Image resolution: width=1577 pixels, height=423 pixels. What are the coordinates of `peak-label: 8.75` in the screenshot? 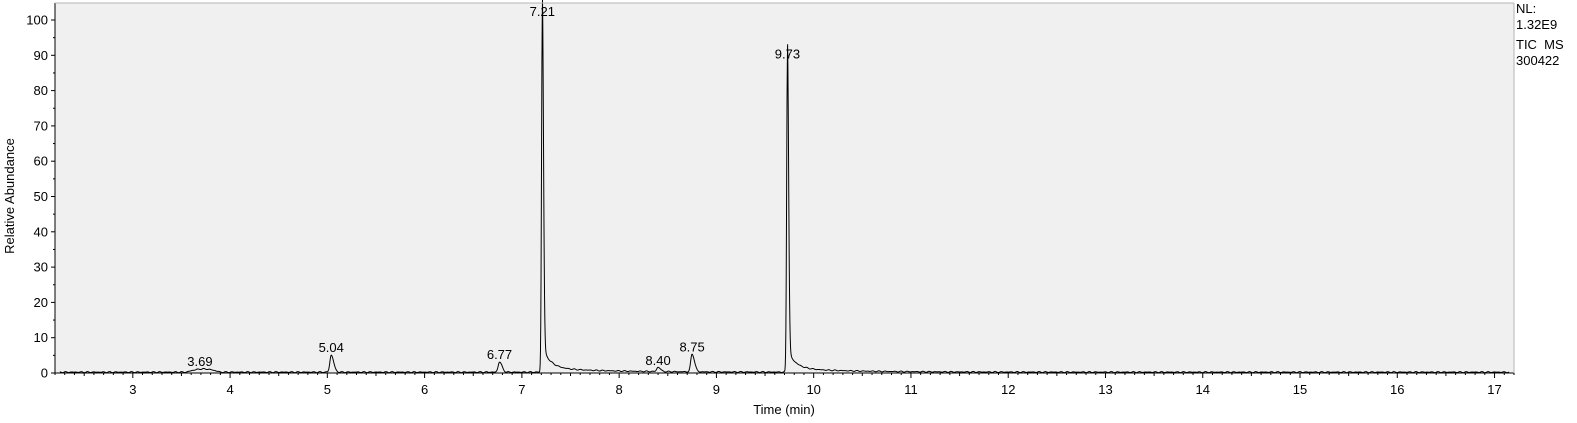 It's located at (691, 346).